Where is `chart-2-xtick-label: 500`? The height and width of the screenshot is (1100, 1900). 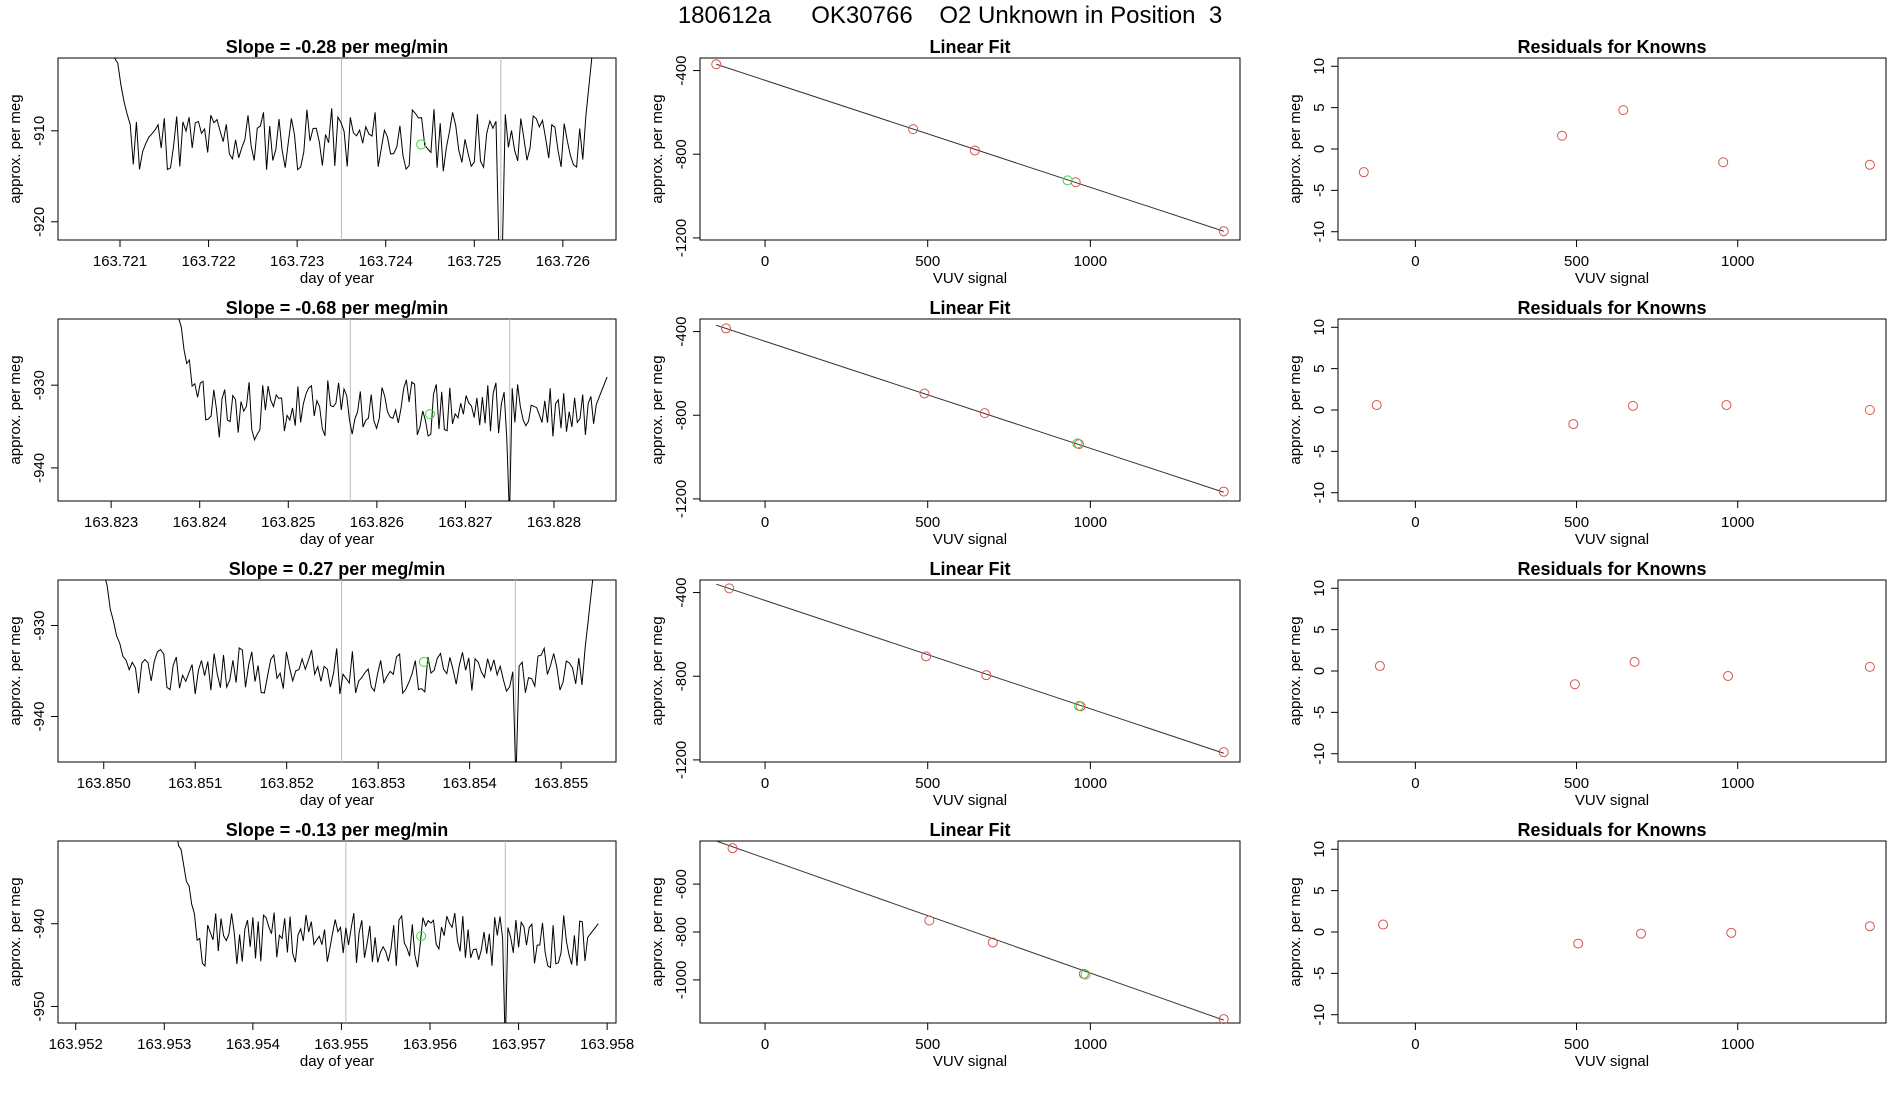 chart-2-xtick-label: 500 is located at coordinates (927, 261).